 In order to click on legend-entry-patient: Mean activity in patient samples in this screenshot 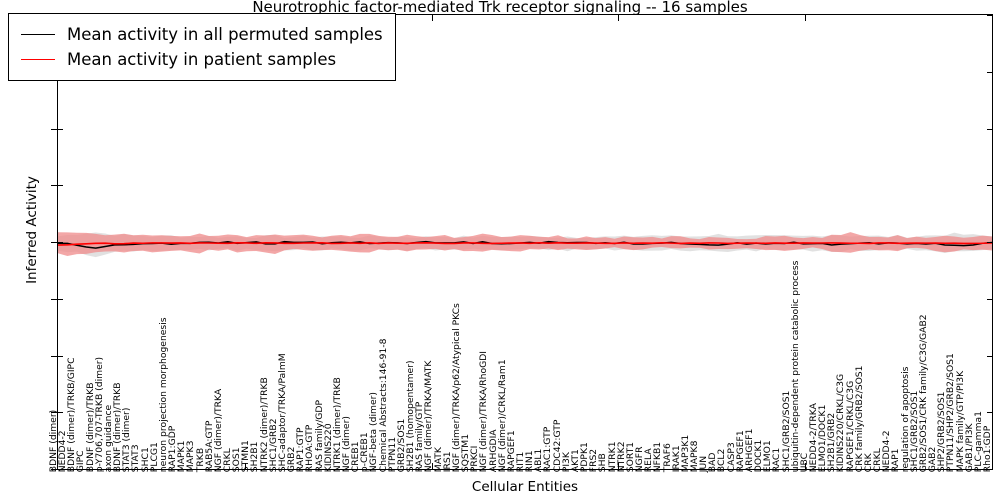, I will do `click(200, 59)`.